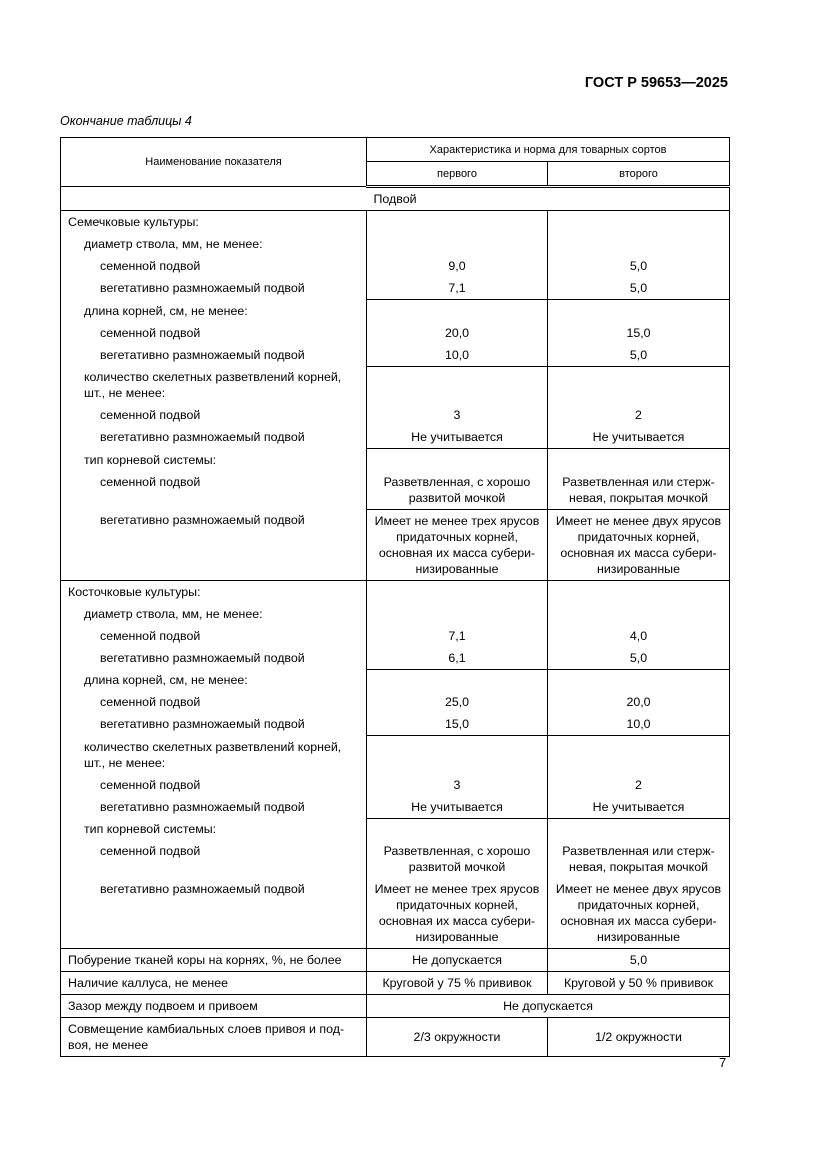 The image size is (827, 1169). What do you see at coordinates (723, 1062) in the screenshot?
I see `page-number: 7` at bounding box center [723, 1062].